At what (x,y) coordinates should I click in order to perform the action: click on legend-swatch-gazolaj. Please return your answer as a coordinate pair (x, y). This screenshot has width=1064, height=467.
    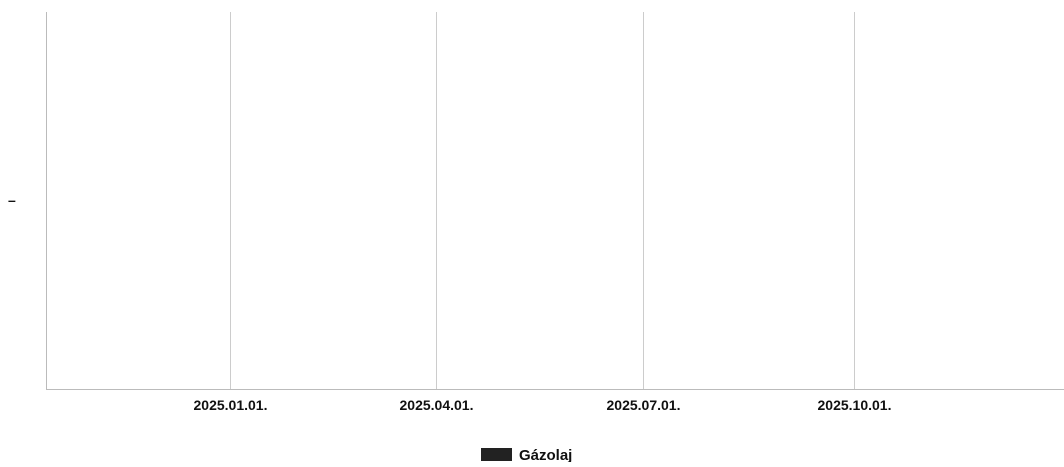
    Looking at the image, I should click on (496, 454).